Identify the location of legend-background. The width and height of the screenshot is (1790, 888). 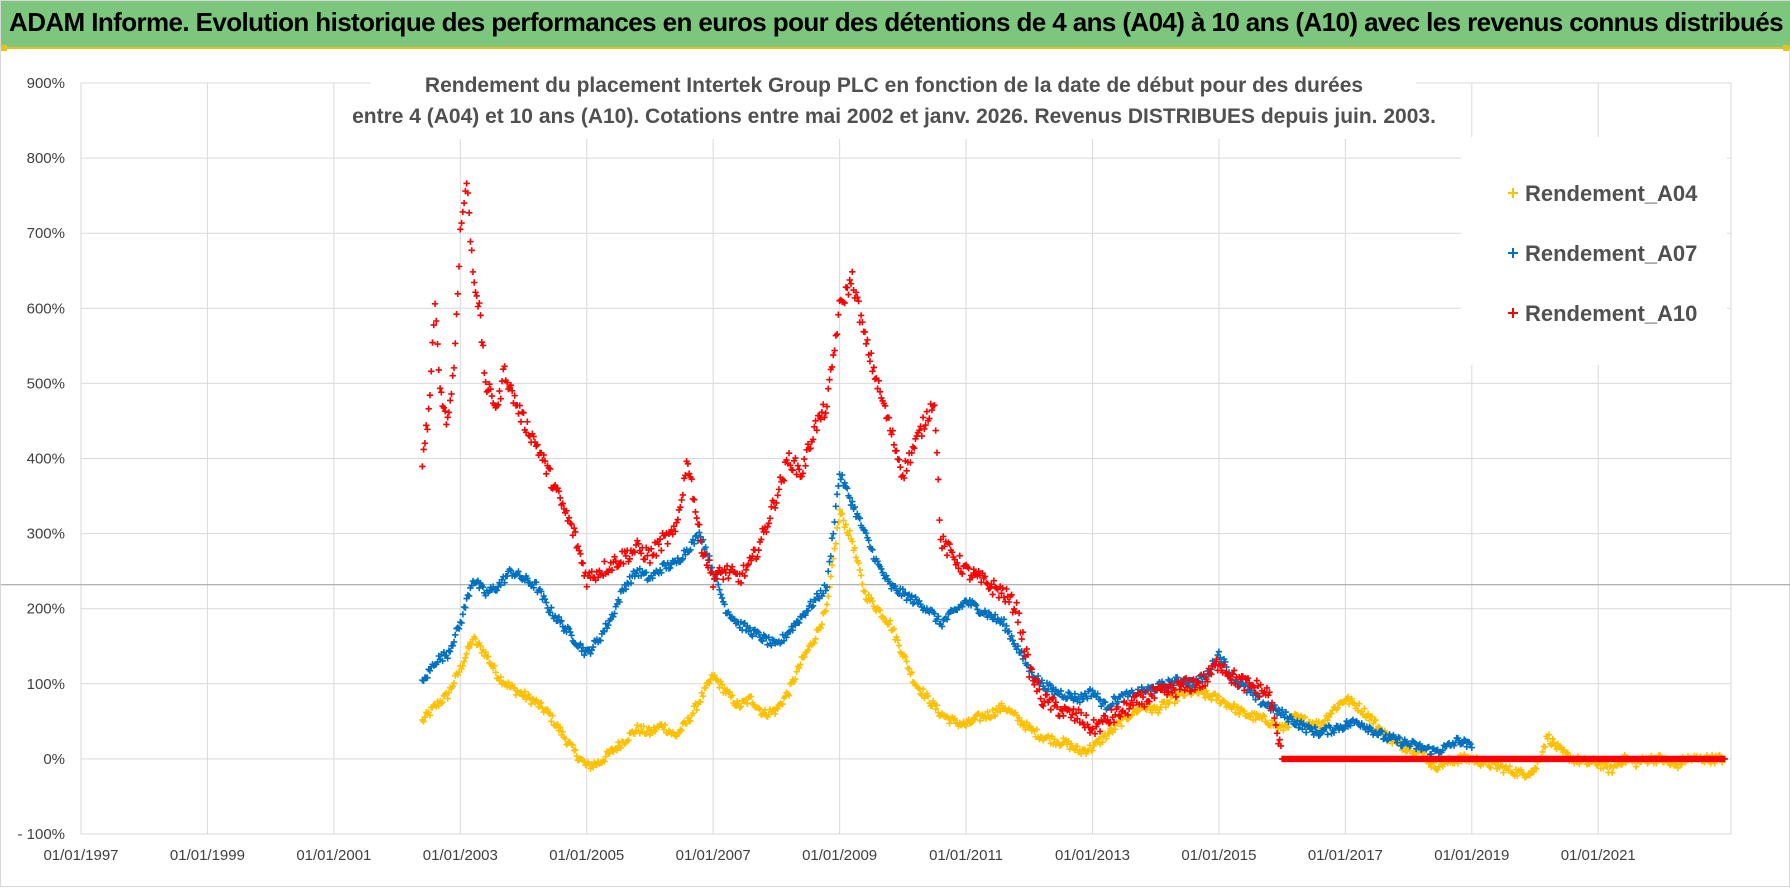
(1594, 251).